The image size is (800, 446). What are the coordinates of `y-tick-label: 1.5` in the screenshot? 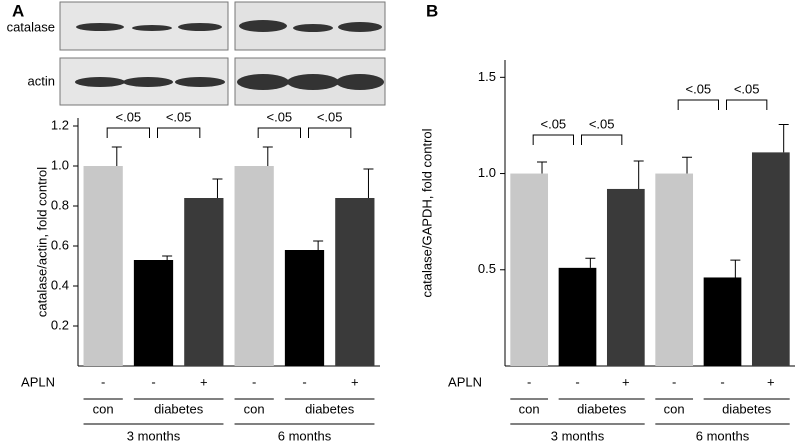 It's located at (487, 76).